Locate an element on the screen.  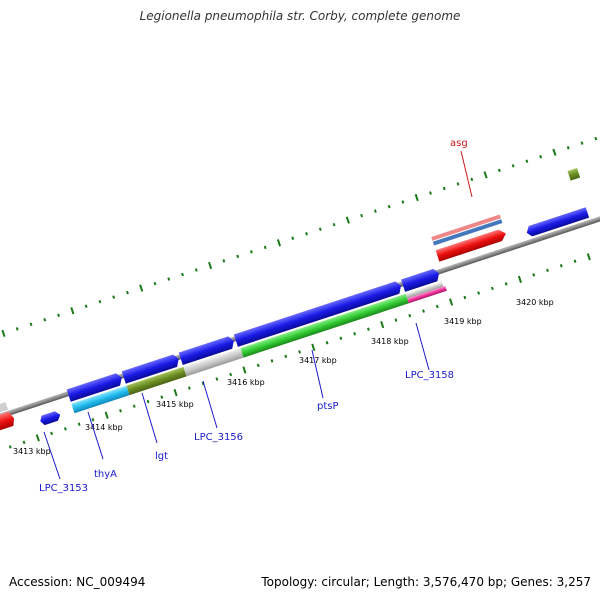
leader-thya is located at coordinates (95, 435).